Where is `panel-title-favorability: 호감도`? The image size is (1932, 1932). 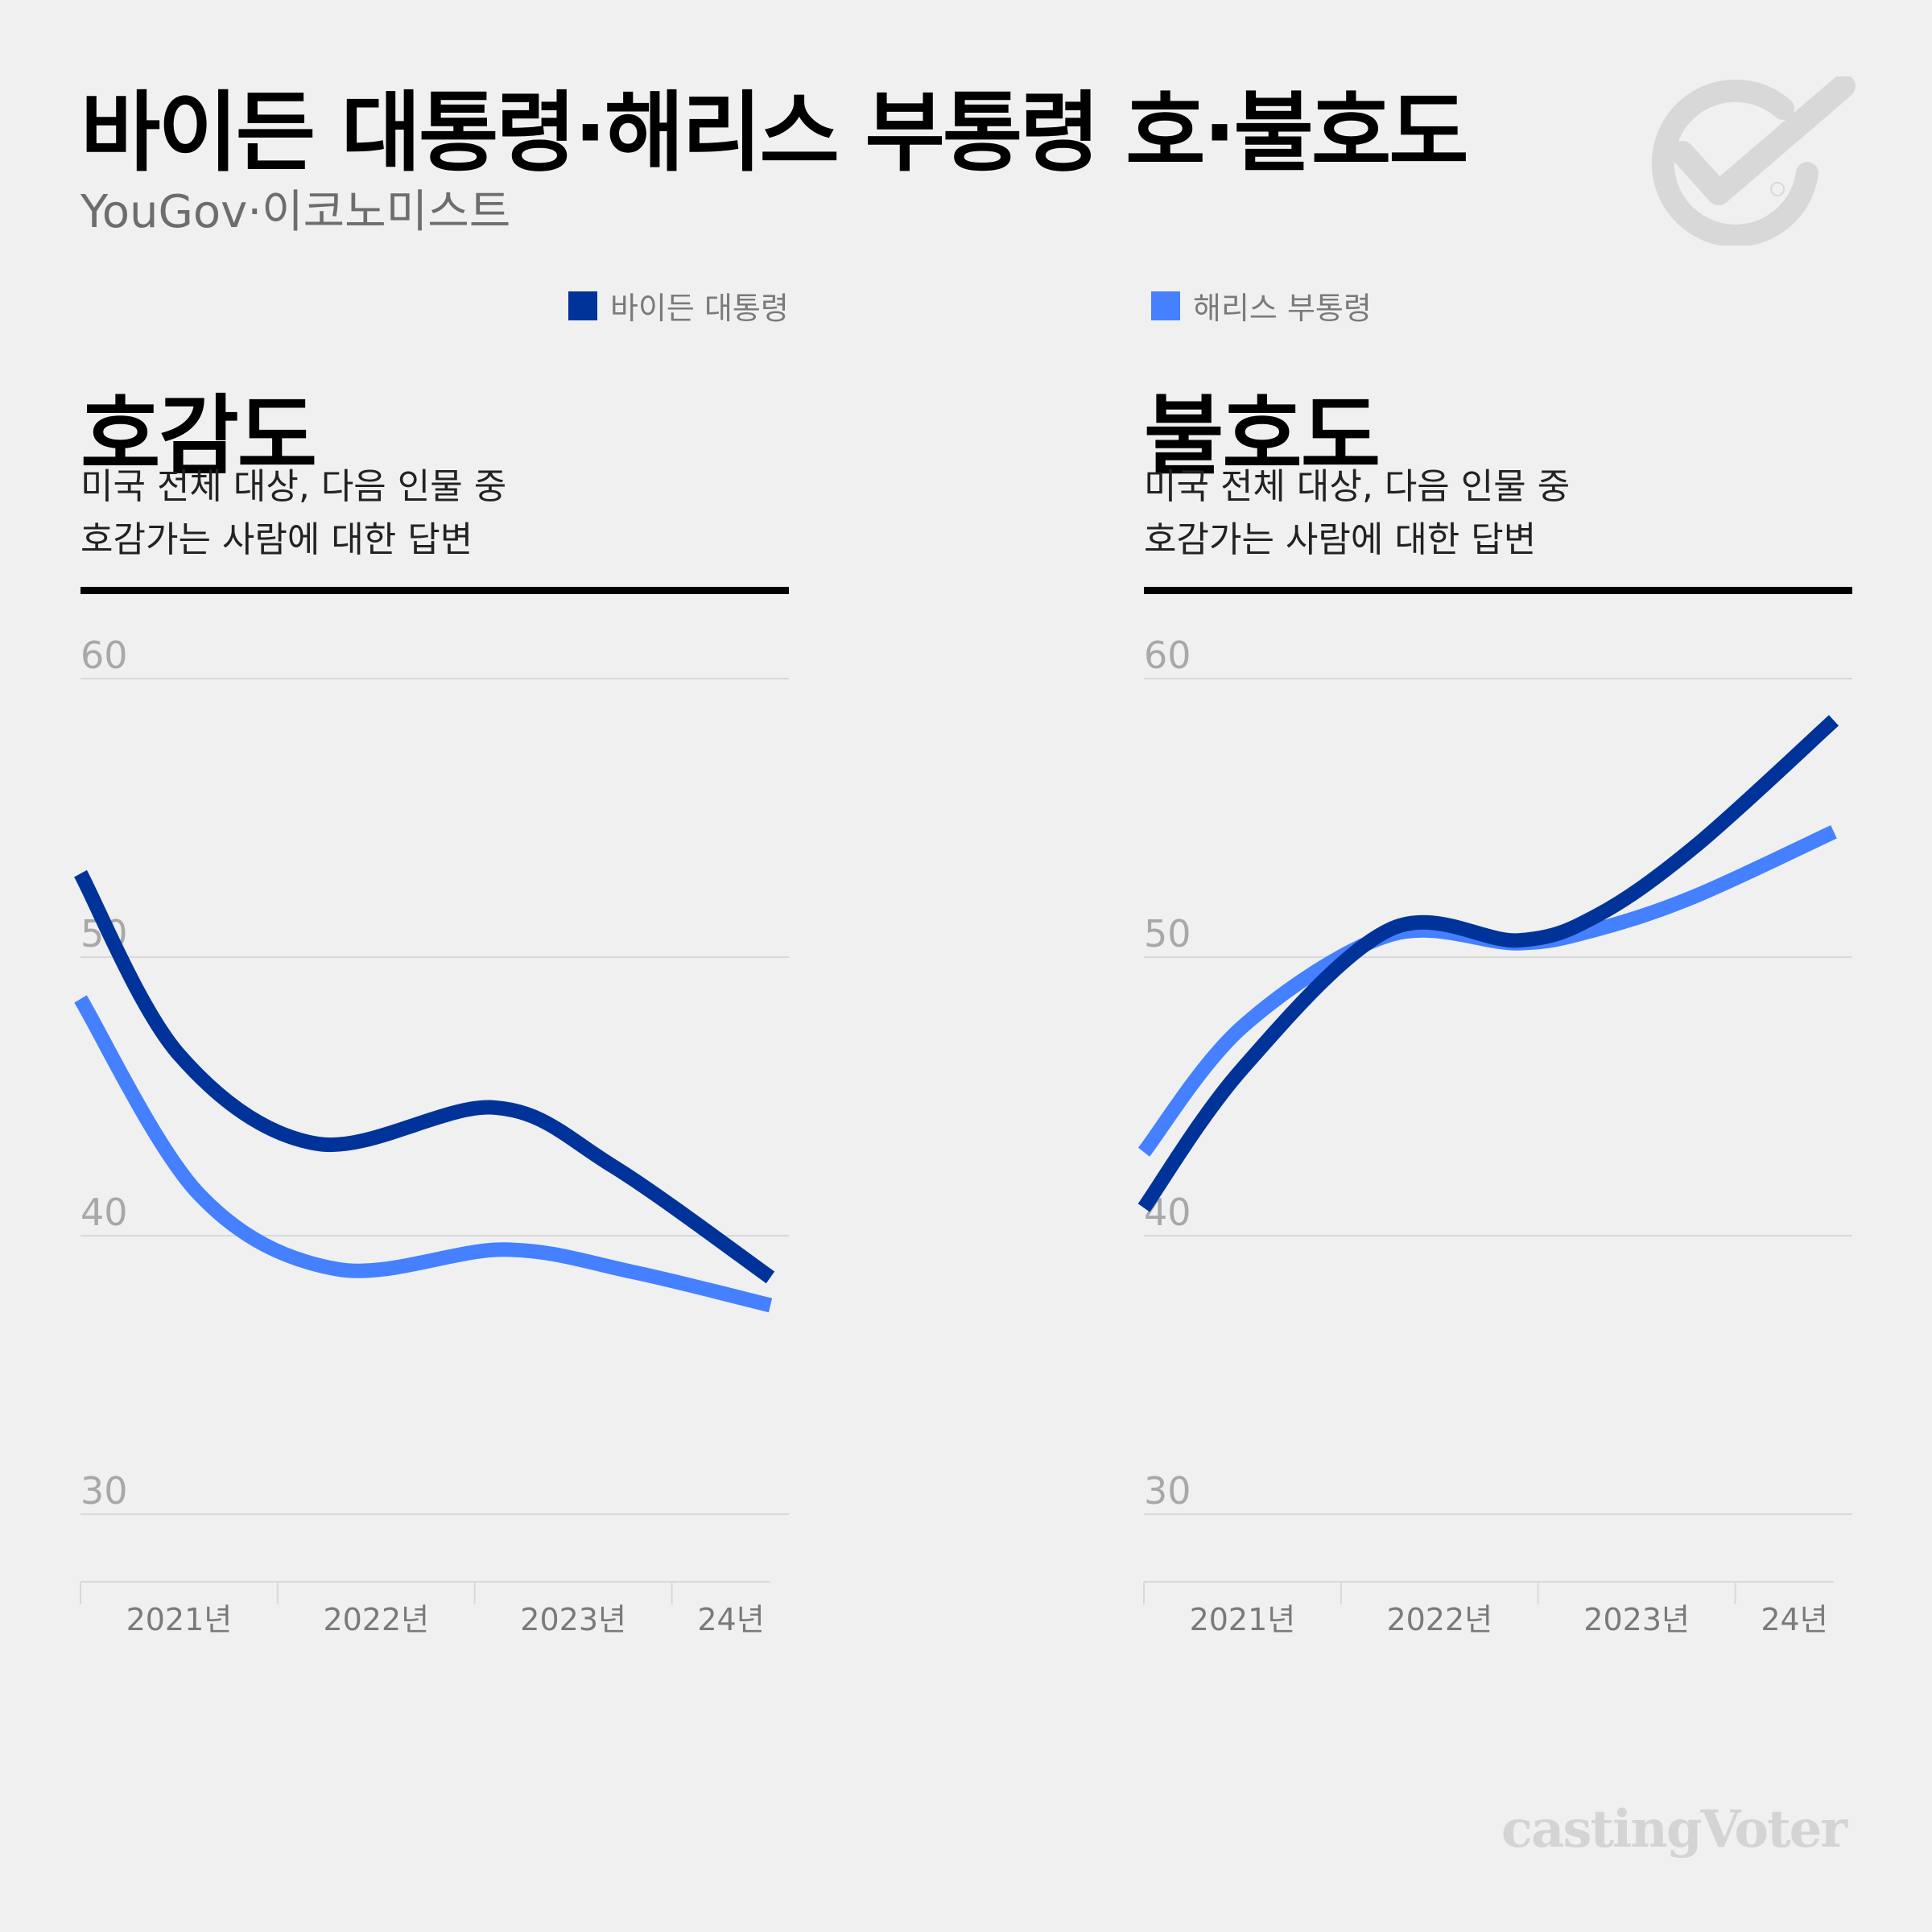
panel-title-favorability: 호감도 is located at coordinates (198, 436).